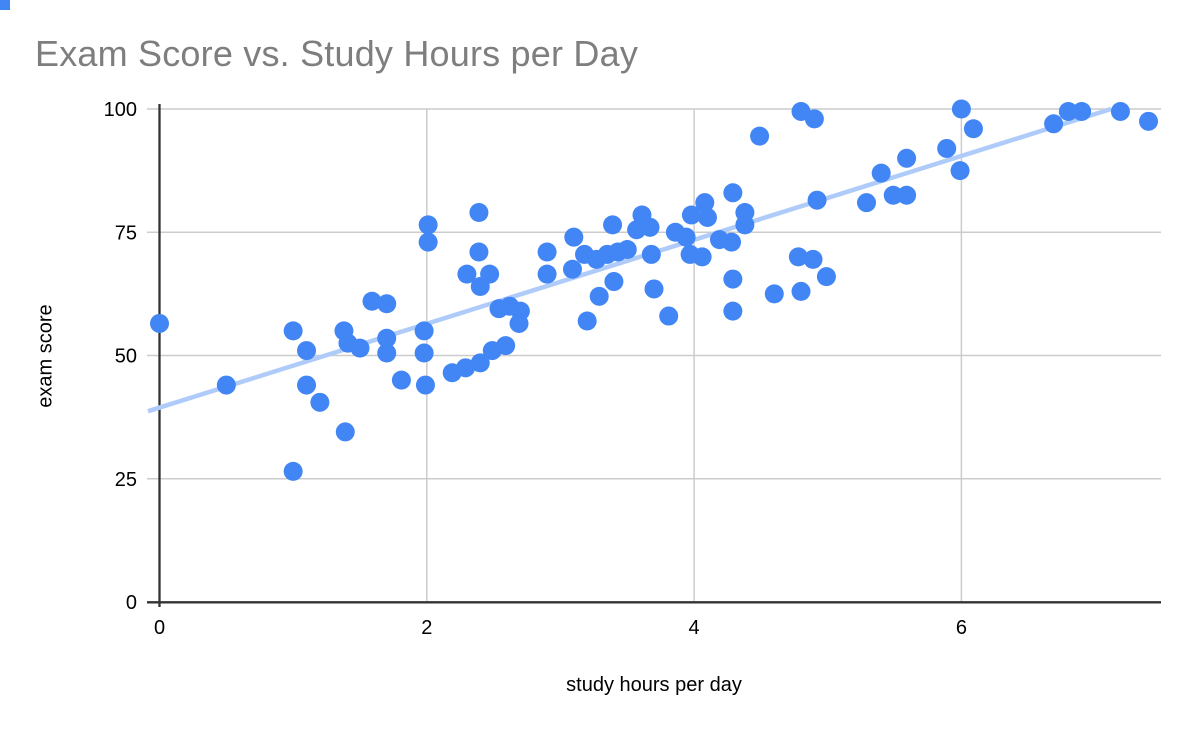 The width and height of the screenshot is (1196, 736). Describe the element at coordinates (961, 628) in the screenshot. I see `x-tick-label: 6` at that location.